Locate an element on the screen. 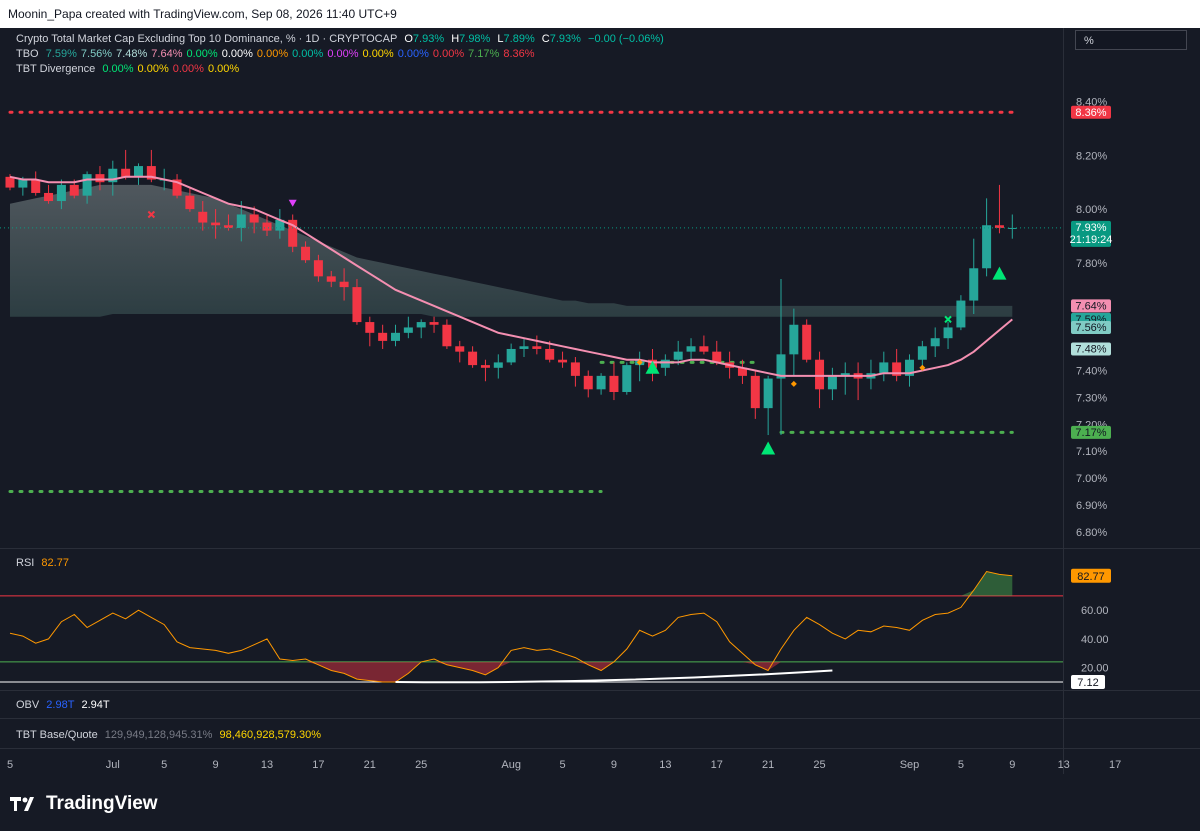  obv-value-1: 2.98T is located at coordinates (60, 705).